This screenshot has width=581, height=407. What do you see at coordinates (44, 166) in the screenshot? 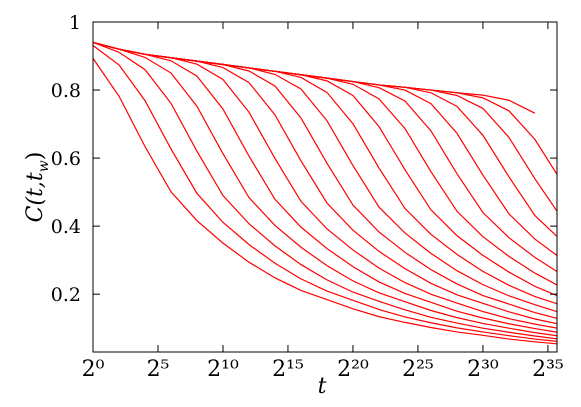
I see `y-label-sub: w` at bounding box center [44, 166].